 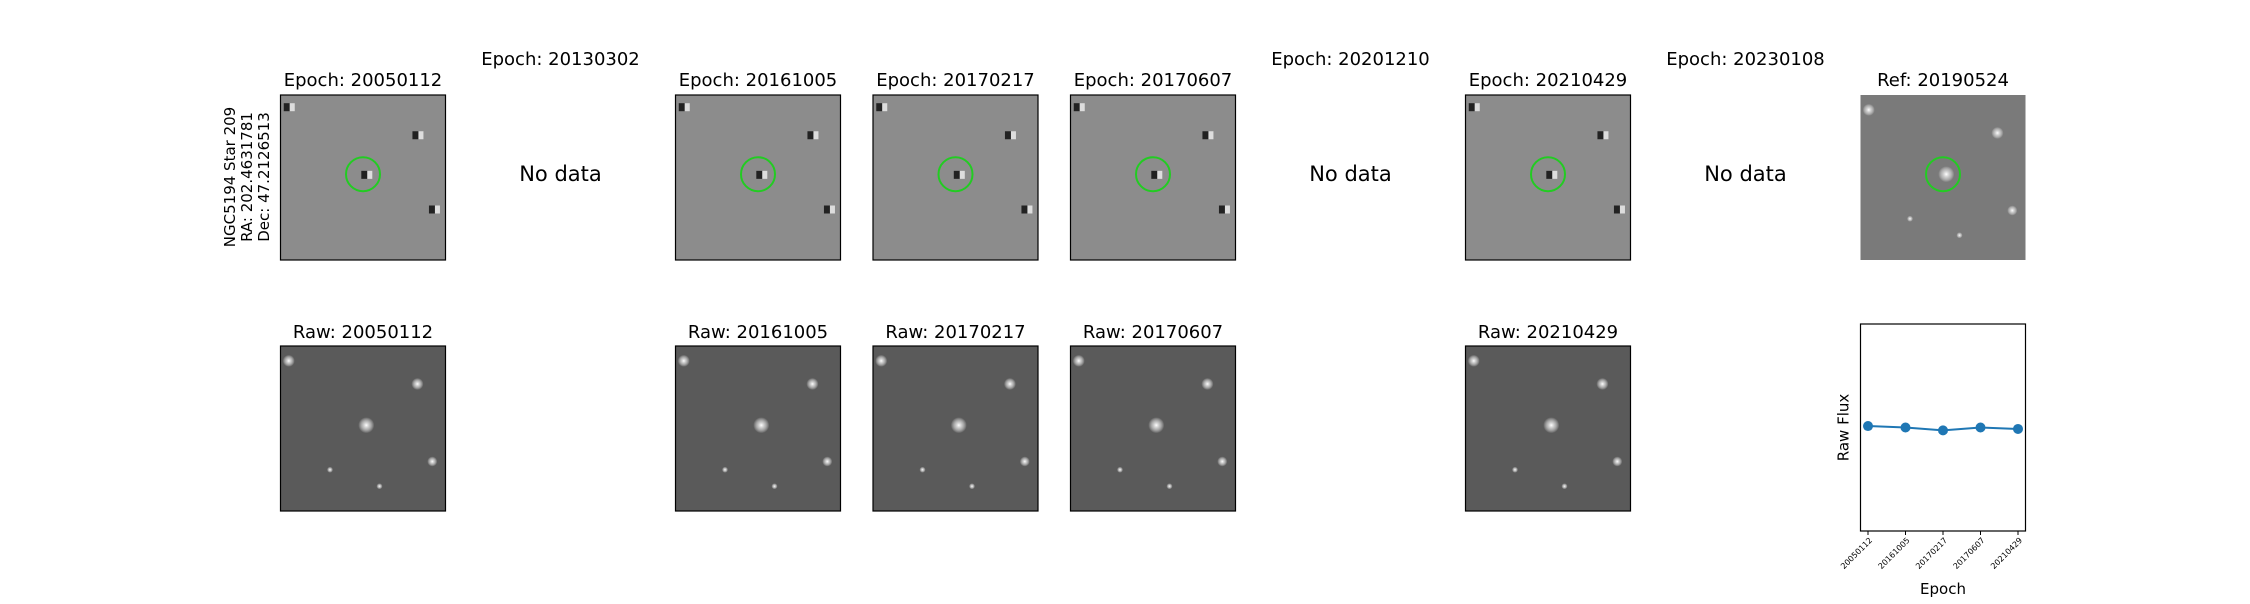 What do you see at coordinates (1931, 553) in the screenshot?
I see `x-tick-label: 20170217` at bounding box center [1931, 553].